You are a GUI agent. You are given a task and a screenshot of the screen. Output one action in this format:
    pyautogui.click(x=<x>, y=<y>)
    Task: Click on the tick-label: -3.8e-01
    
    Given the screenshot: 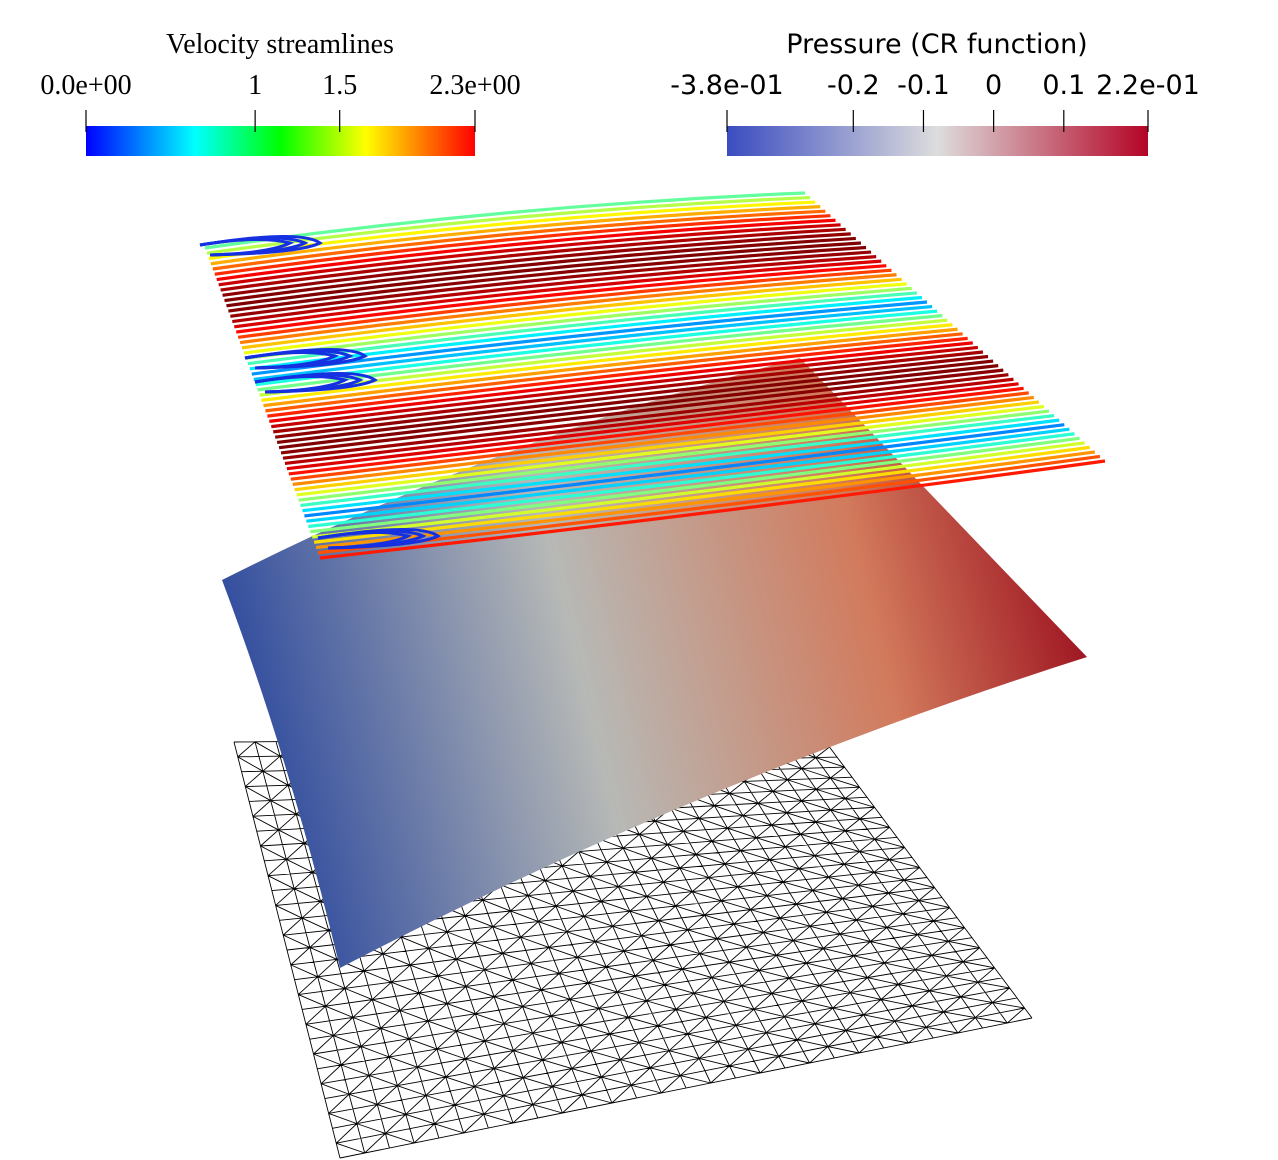 What is the action you would take?
    pyautogui.click(x=726, y=85)
    